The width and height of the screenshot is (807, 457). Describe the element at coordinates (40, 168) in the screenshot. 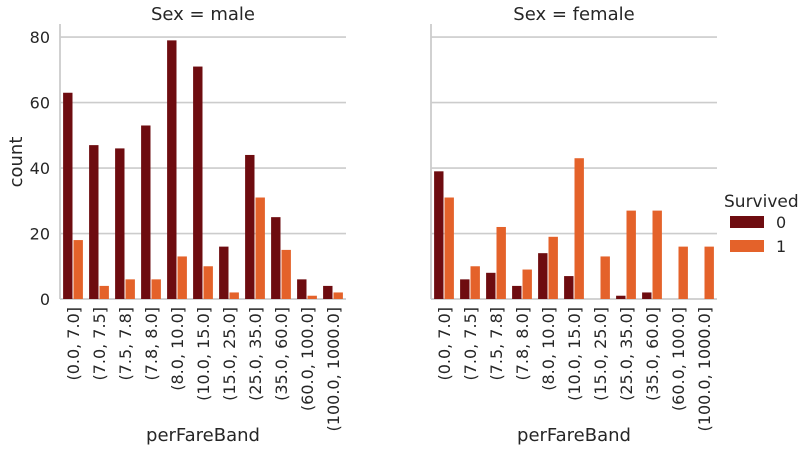

I see `y-tick-label: 40` at that location.